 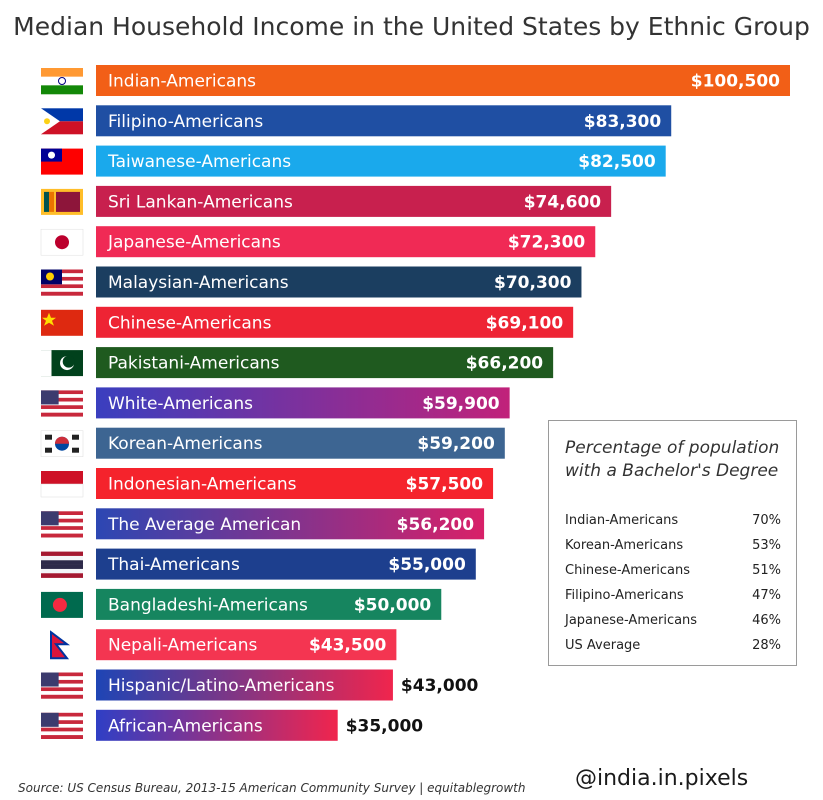 I want to click on category-label: Nepali-Americans, so click(x=182, y=646).